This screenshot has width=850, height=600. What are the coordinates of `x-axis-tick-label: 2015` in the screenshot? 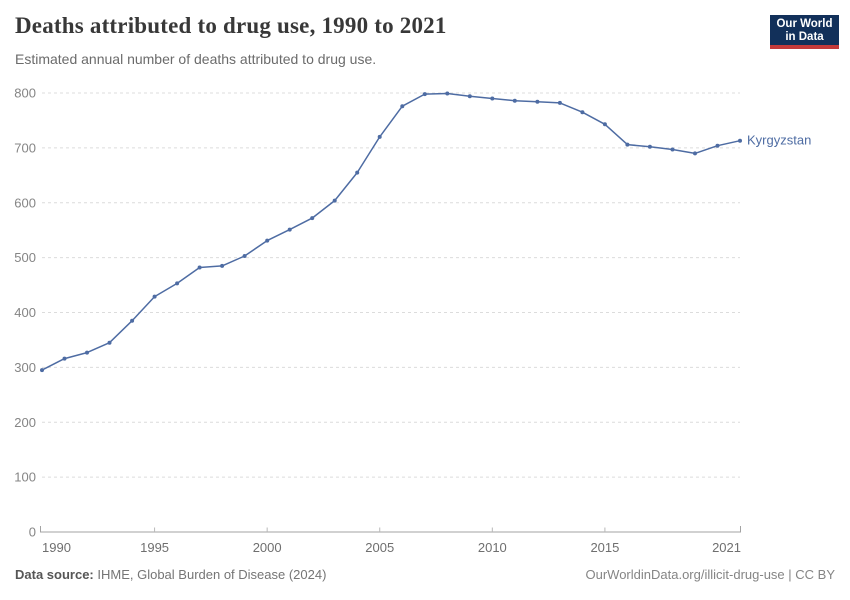 It's located at (604, 547).